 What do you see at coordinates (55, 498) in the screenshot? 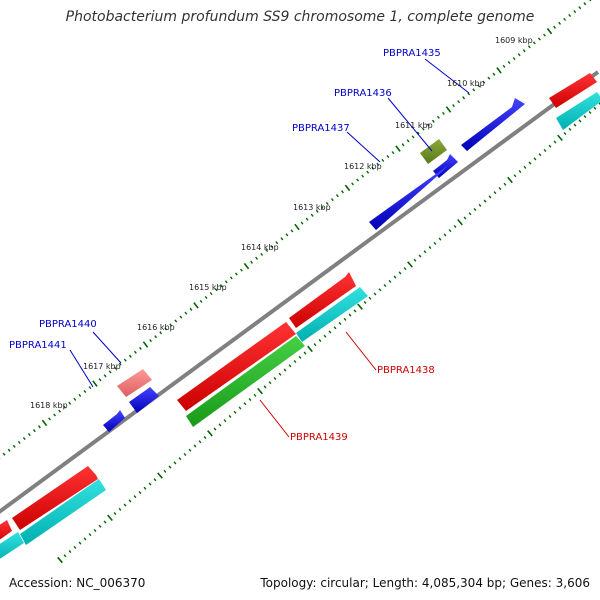
I see `gene-feature-red-lower` at bounding box center [55, 498].